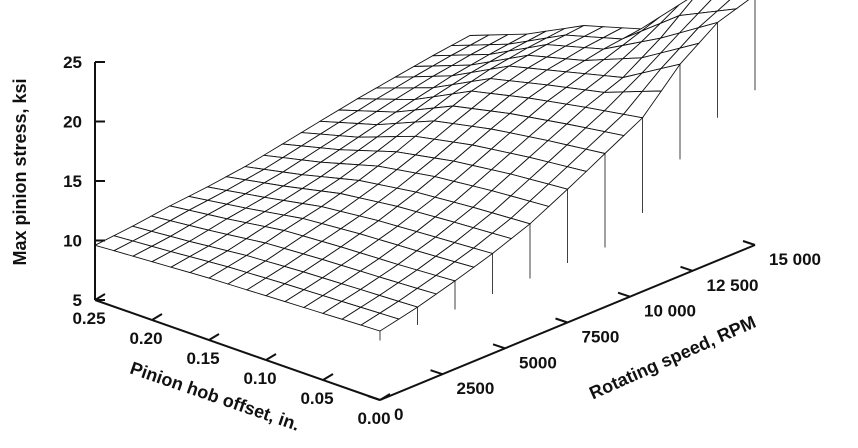 This screenshot has height=448, width=858. I want to click on y-tick-label: 2500, so click(476, 388).